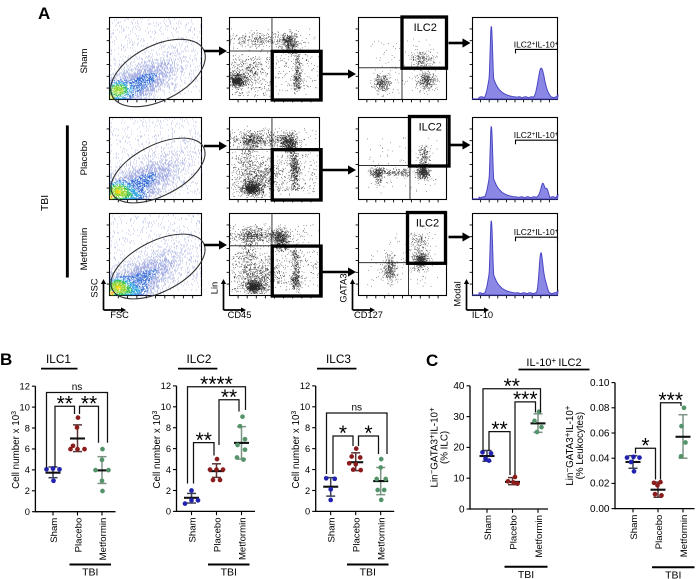  What do you see at coordinates (458, 293) in the screenshot?
I see `svg-text: Modal` at bounding box center [458, 293].